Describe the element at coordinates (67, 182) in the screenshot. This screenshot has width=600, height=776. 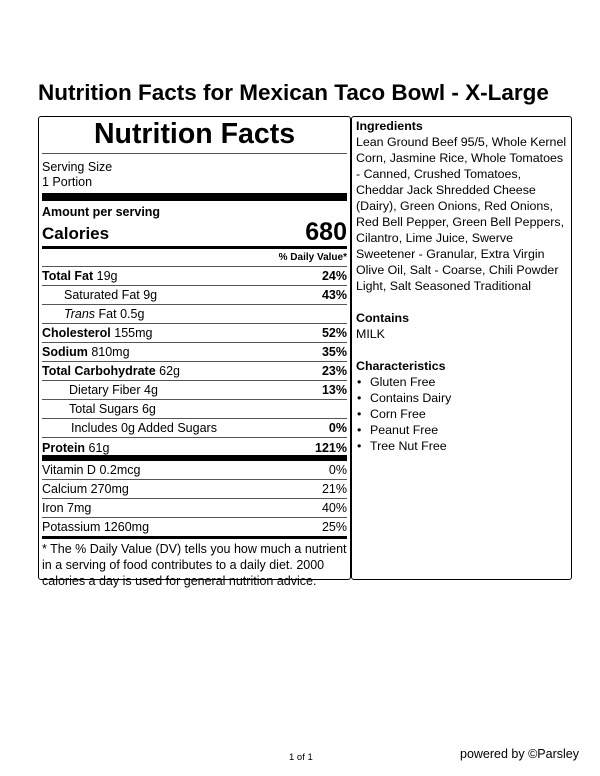
I see `serving-size: 1 Portion` at that location.